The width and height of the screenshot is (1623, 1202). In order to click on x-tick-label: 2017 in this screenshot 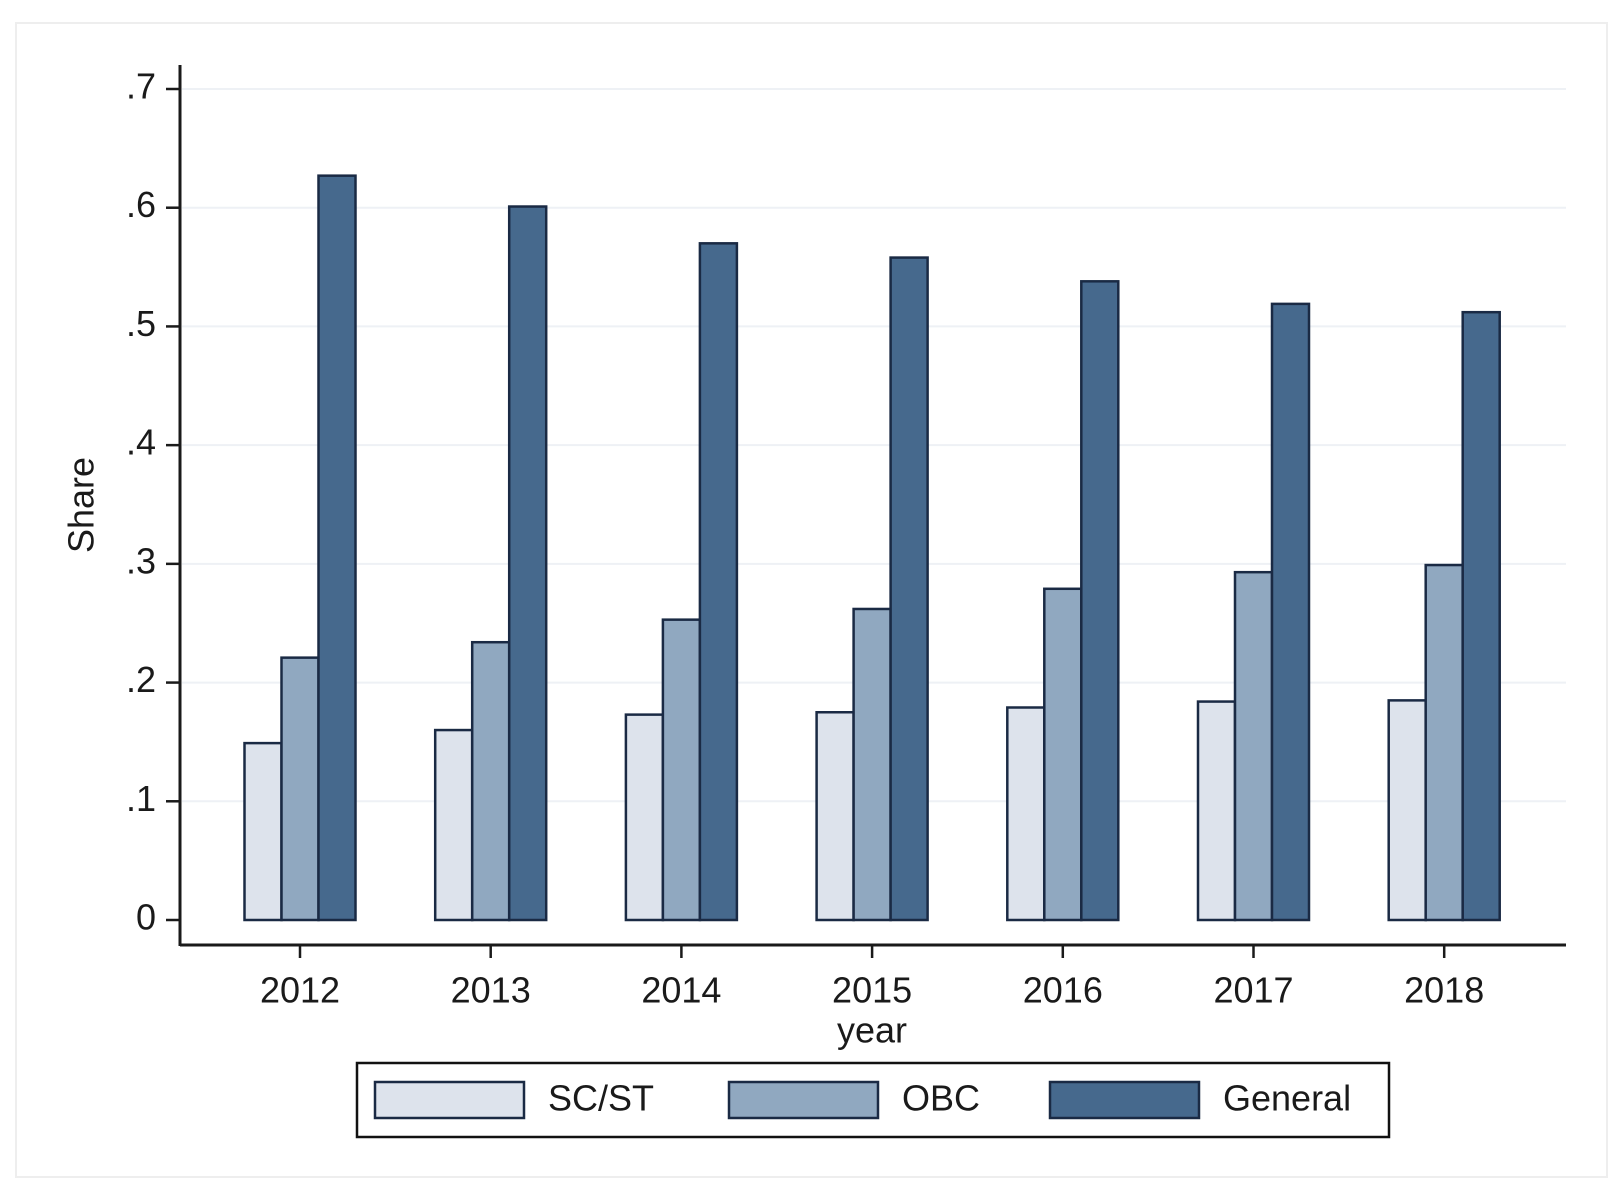, I will do `click(1253, 990)`.